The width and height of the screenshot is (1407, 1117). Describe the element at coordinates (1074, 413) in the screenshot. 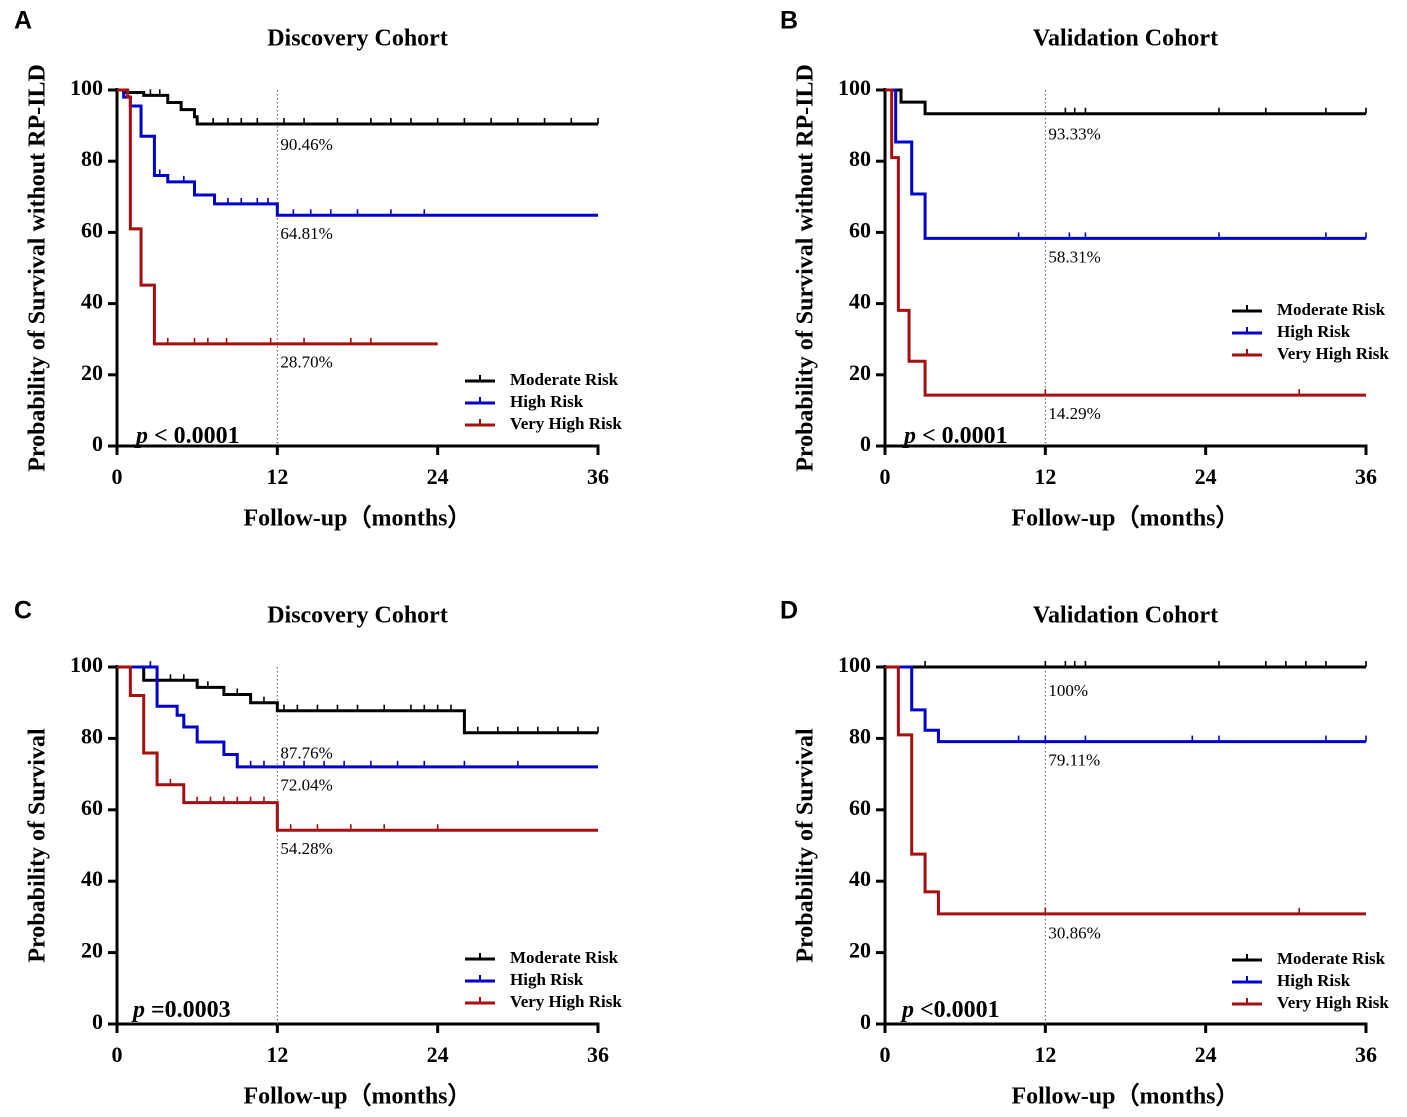

I see `survival-annotation: 14.29%` at that location.